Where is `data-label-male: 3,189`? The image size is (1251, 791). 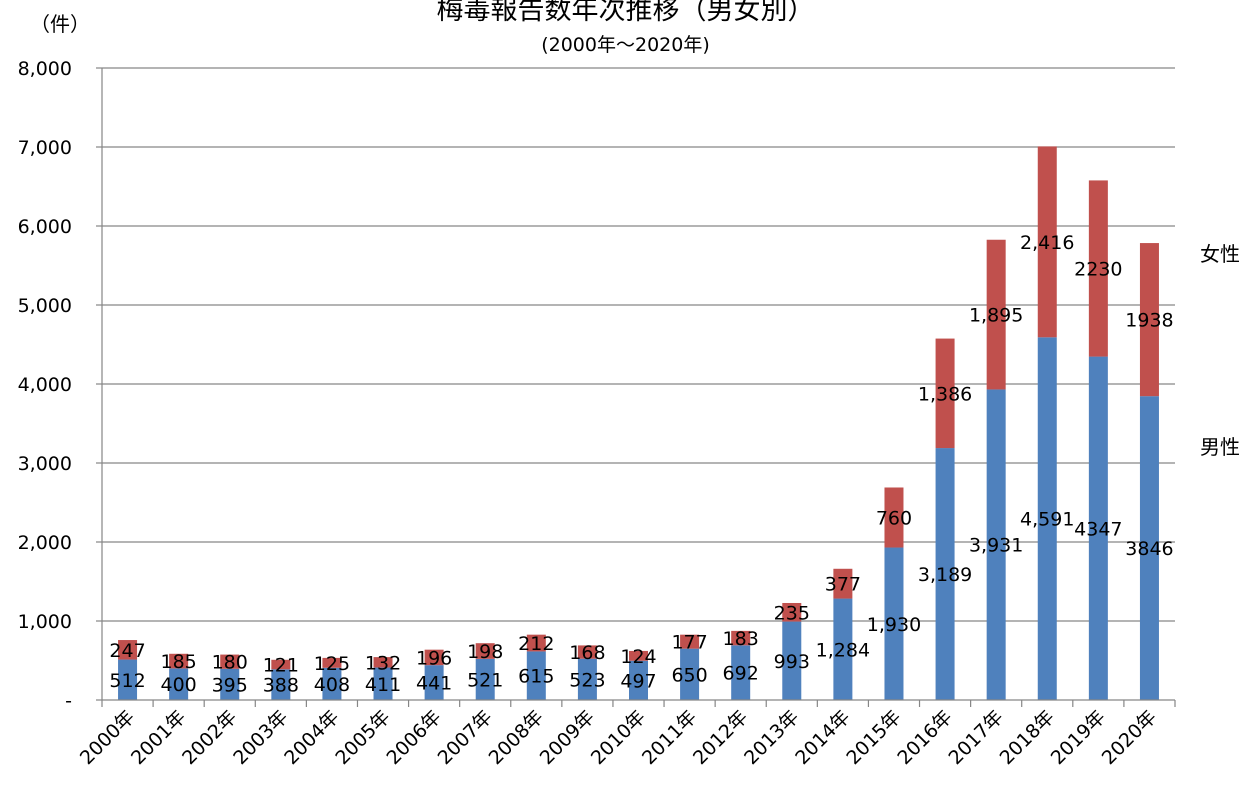
data-label-male: 3,189 is located at coordinates (945, 575).